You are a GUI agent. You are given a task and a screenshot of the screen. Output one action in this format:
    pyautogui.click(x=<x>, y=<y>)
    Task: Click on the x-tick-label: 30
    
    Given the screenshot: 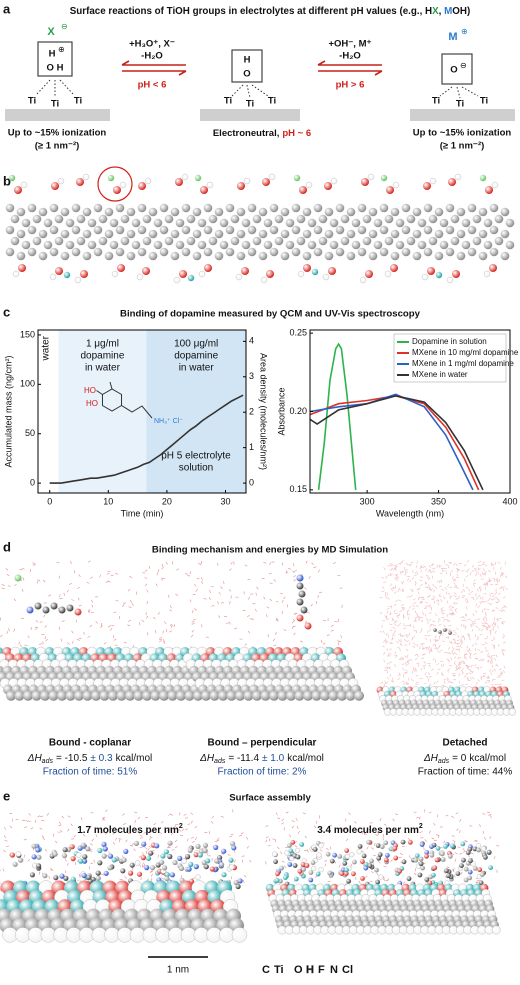 What is the action you would take?
    pyautogui.click(x=225, y=501)
    